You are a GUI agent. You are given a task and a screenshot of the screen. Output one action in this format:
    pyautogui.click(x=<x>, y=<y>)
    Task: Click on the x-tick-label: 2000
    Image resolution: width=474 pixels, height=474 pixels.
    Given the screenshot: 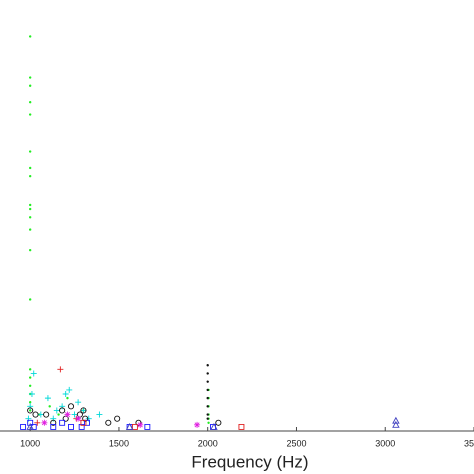 What is the action you would take?
    pyautogui.click(x=208, y=443)
    